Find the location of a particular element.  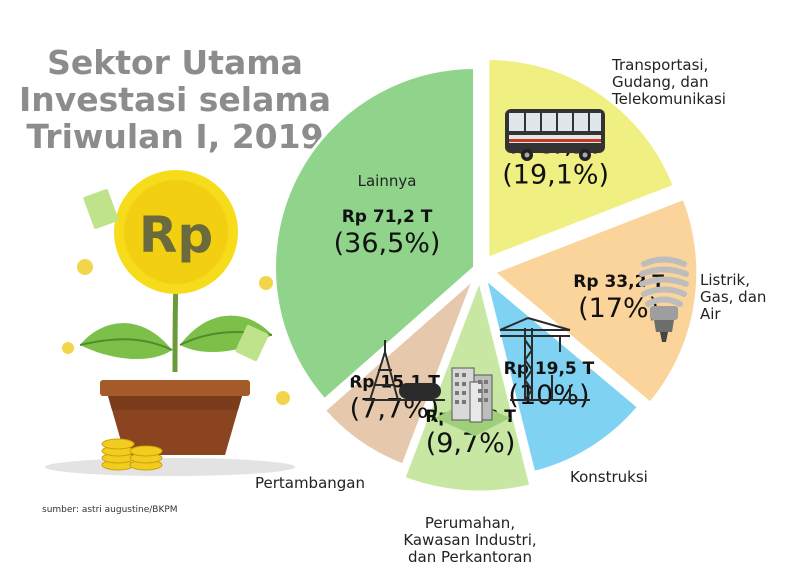

value-label-3: Rp 19,5 T is located at coordinates (549, 369).